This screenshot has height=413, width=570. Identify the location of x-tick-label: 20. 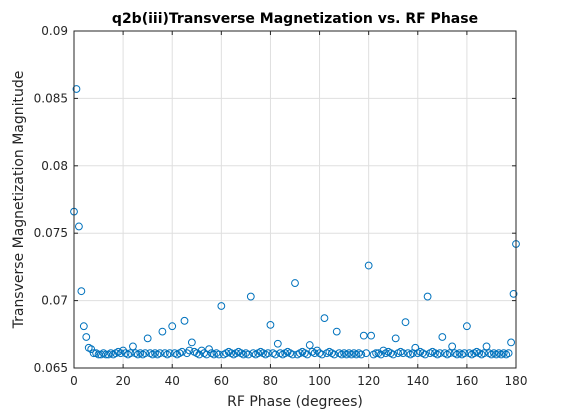
(122, 381).